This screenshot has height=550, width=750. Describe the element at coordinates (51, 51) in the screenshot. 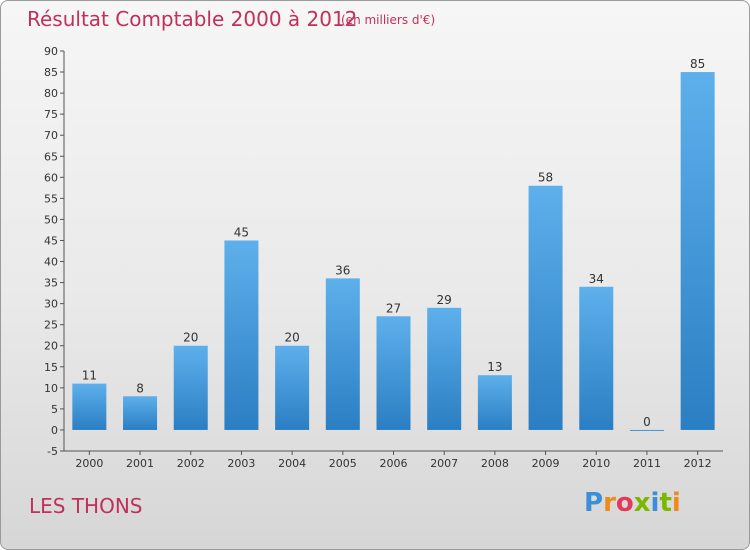

I see `y-tick-label: 90` at that location.